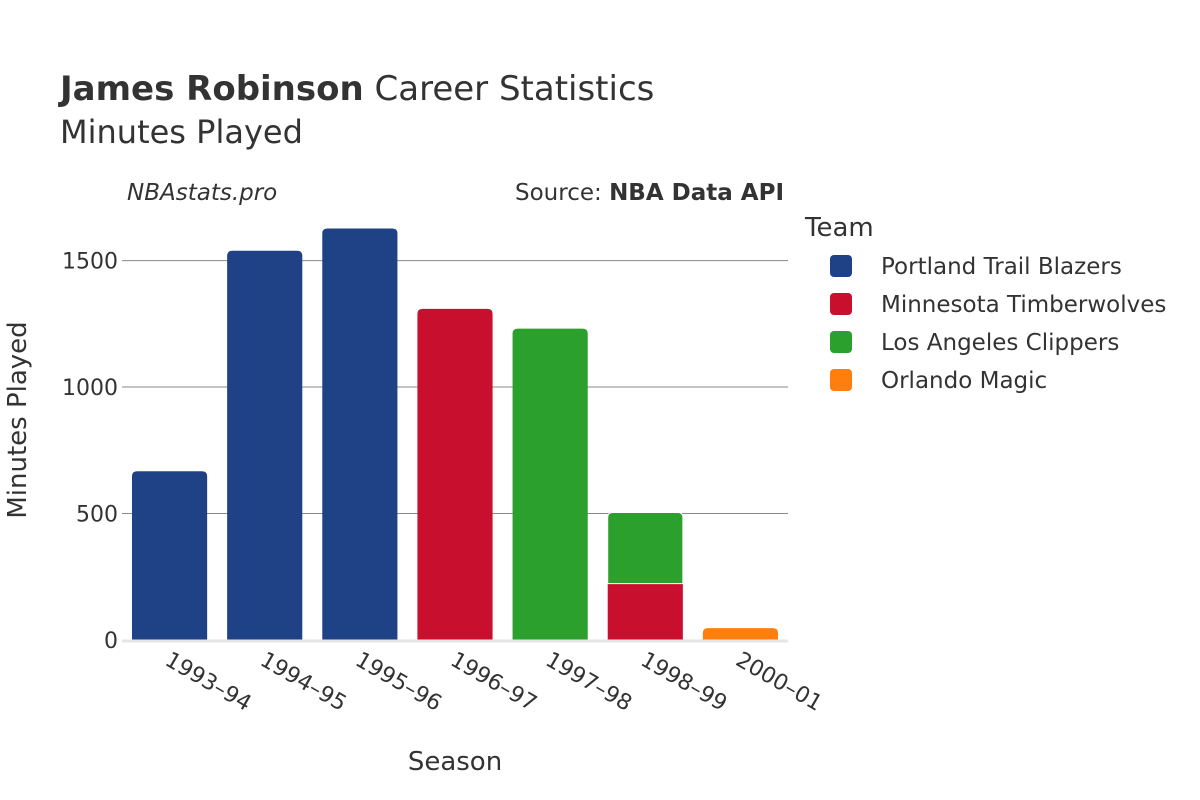  I want to click on brand-label: NBAstats.pro, so click(202, 193).